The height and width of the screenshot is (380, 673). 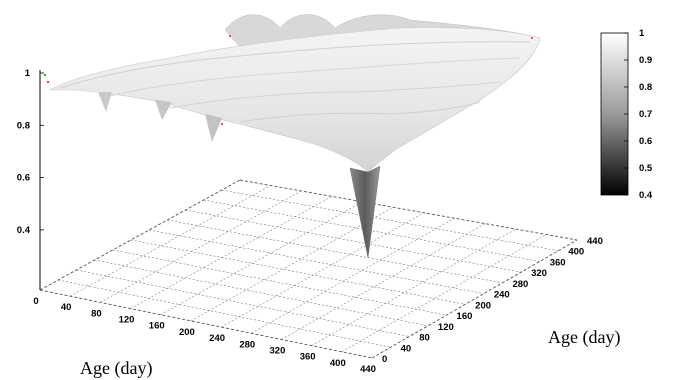 What do you see at coordinates (576, 252) in the screenshot?
I see `y-tick-label: 400` at bounding box center [576, 252].